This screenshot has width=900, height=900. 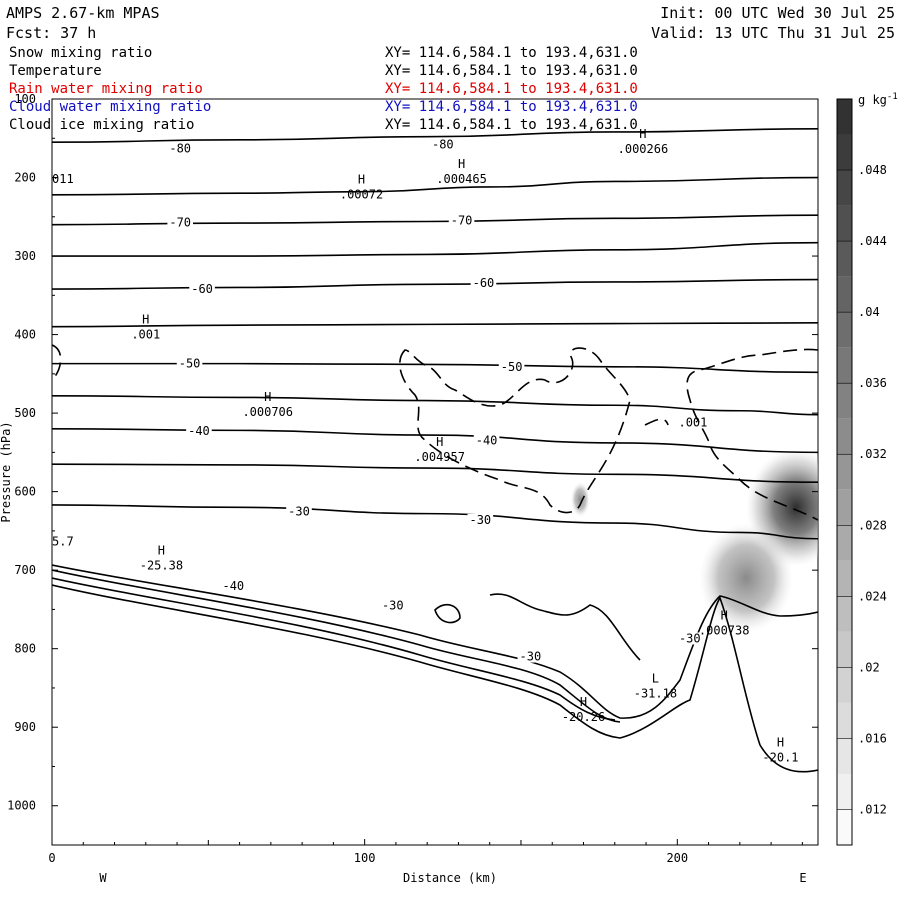 I want to click on extremum-type-4: H, so click(x=267, y=397).